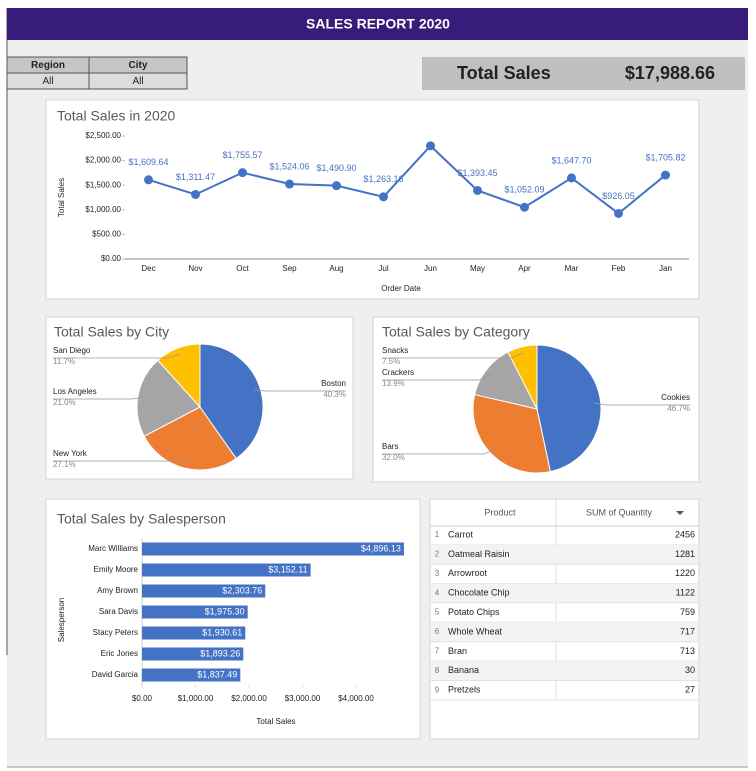 The image size is (756, 771). I want to click on x-tick-label: Jul, so click(383, 268).